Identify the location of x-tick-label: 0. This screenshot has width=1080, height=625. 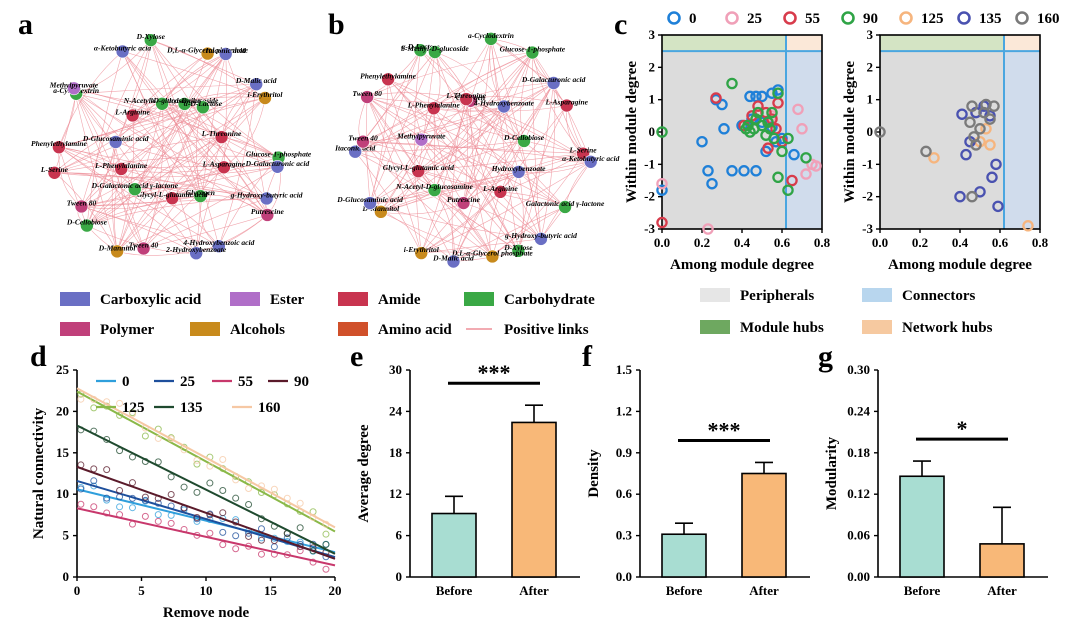
(77, 590).